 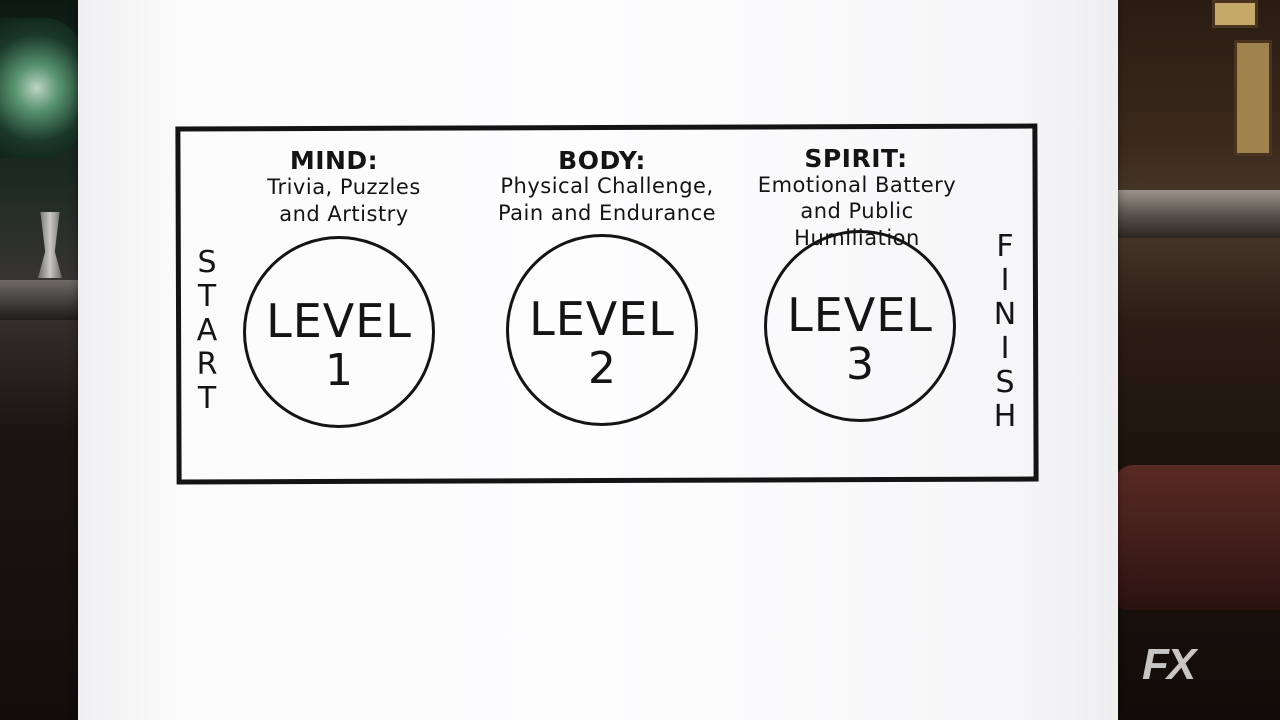 I want to click on finish-label-letter: S, so click(x=1005, y=382).